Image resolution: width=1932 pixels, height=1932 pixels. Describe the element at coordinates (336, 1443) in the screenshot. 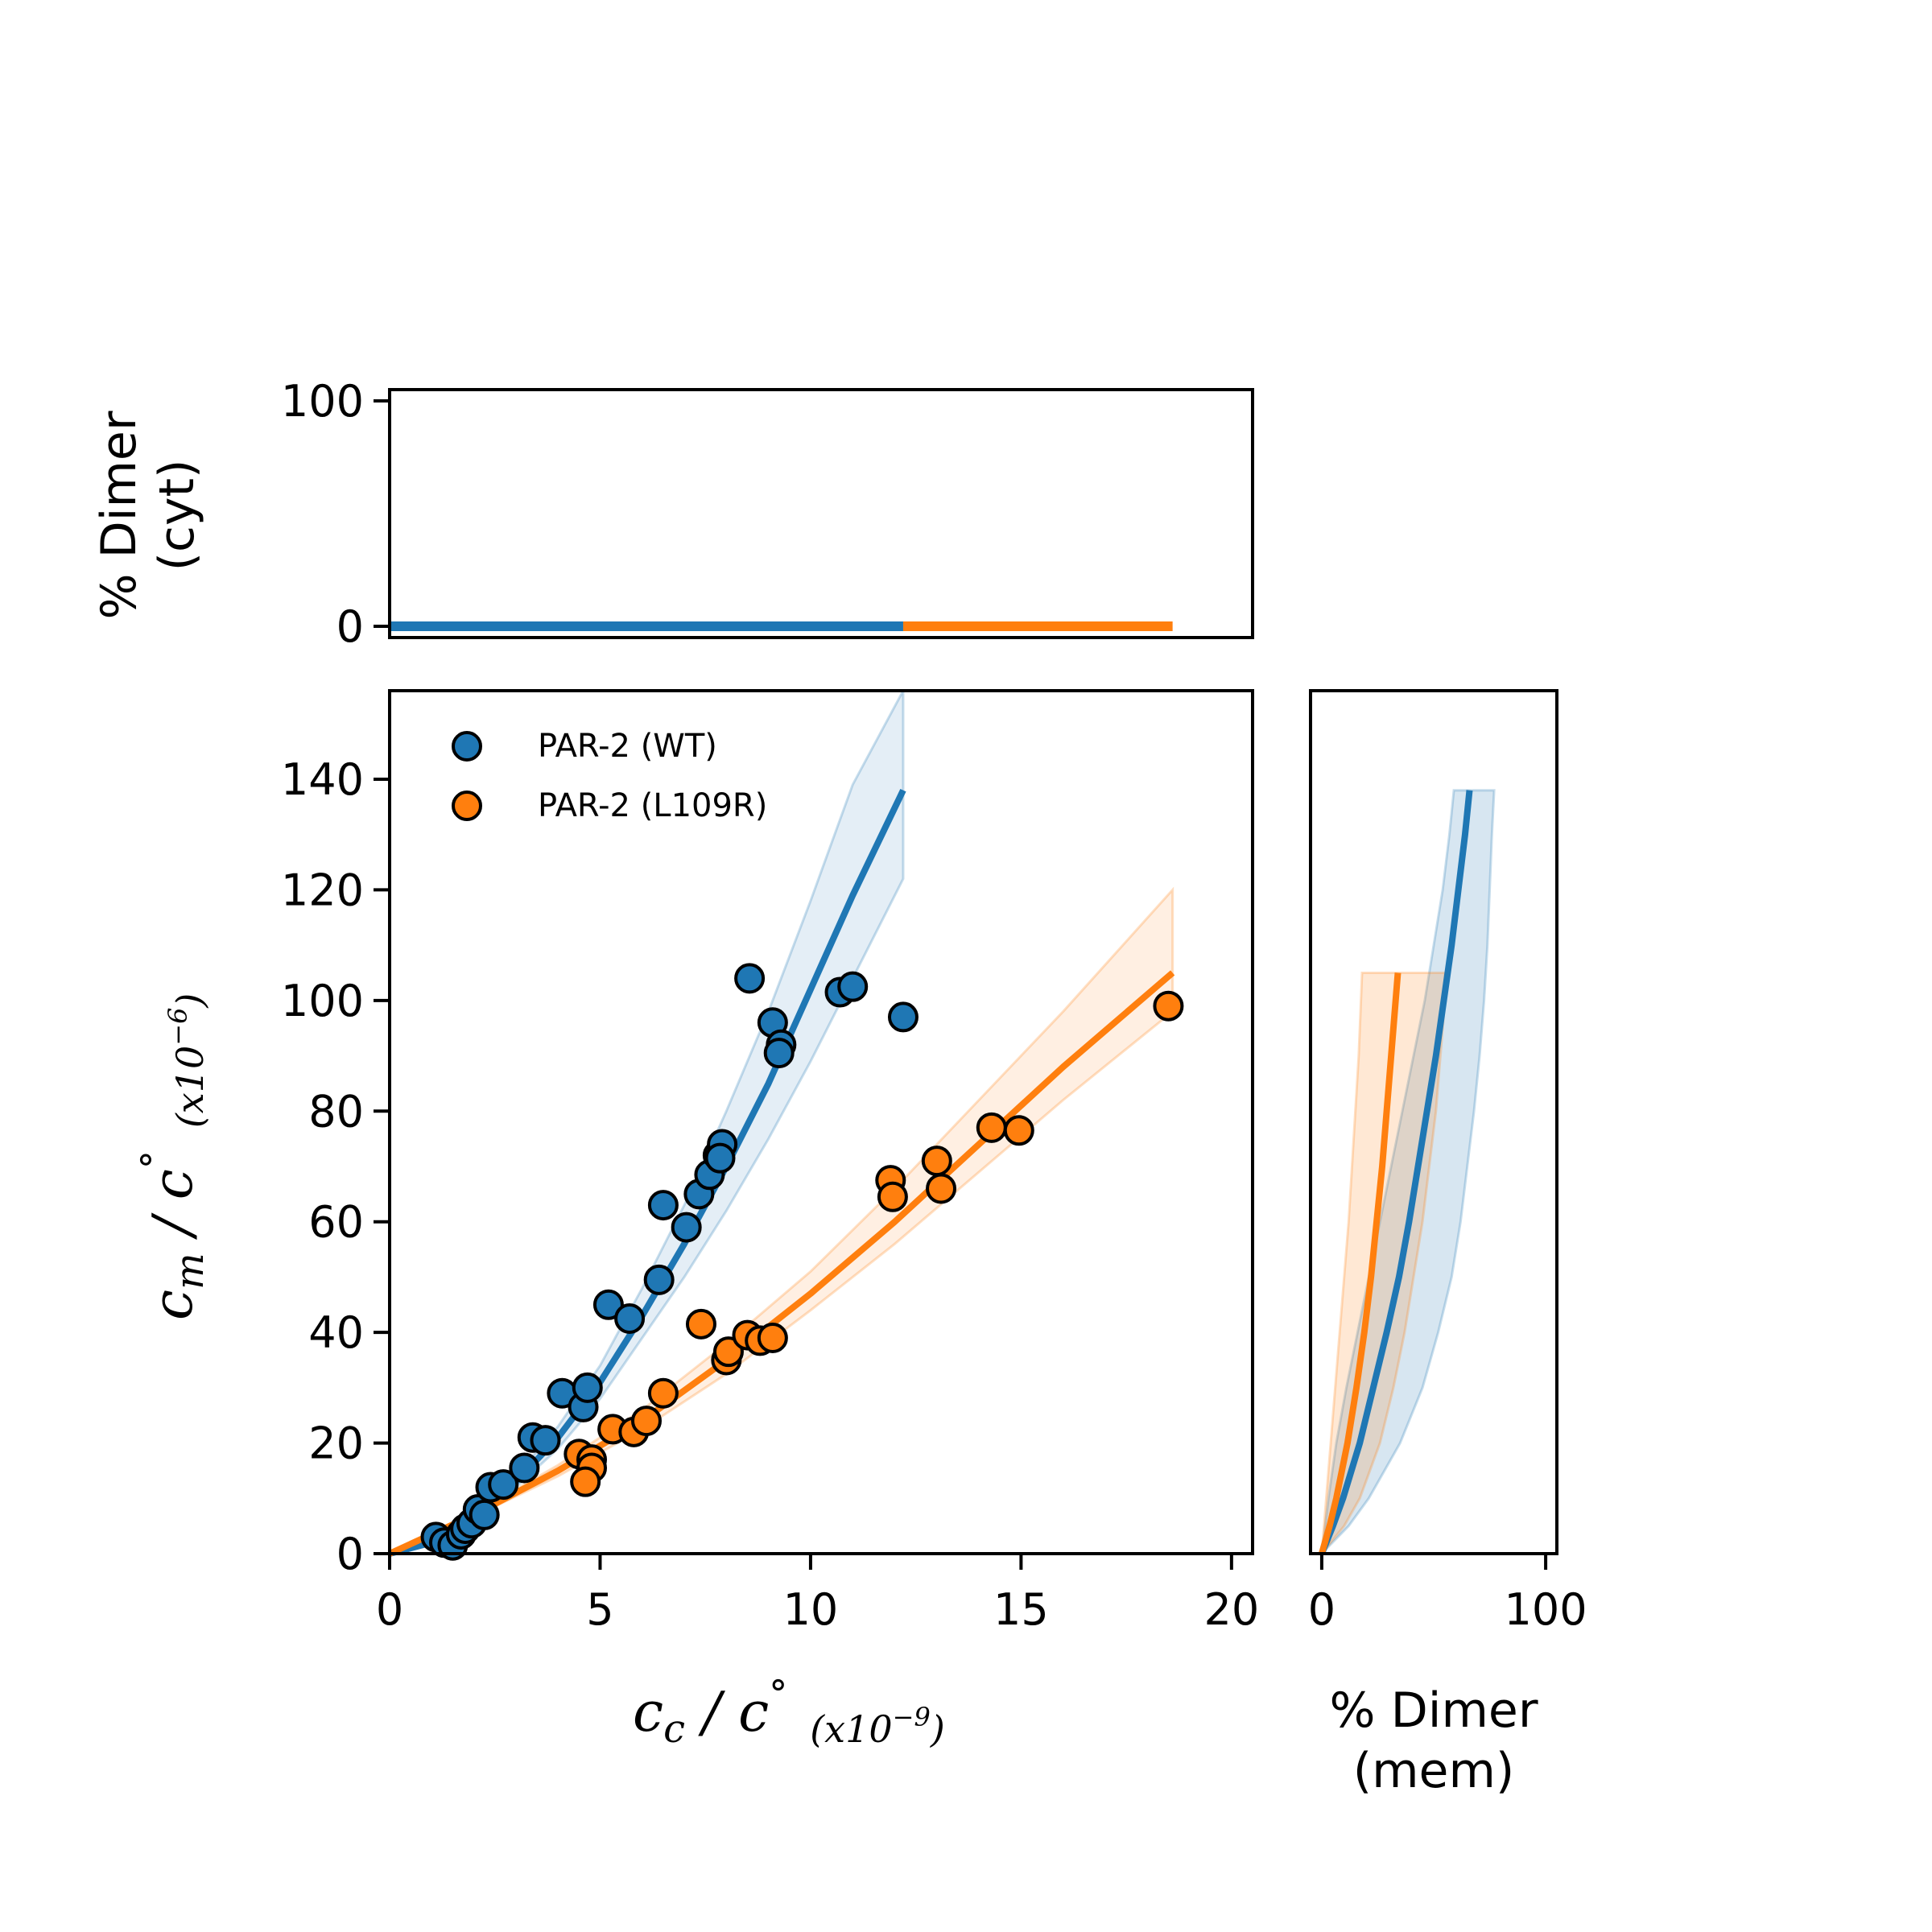

I see `main-y-tick-label: 20` at that location.